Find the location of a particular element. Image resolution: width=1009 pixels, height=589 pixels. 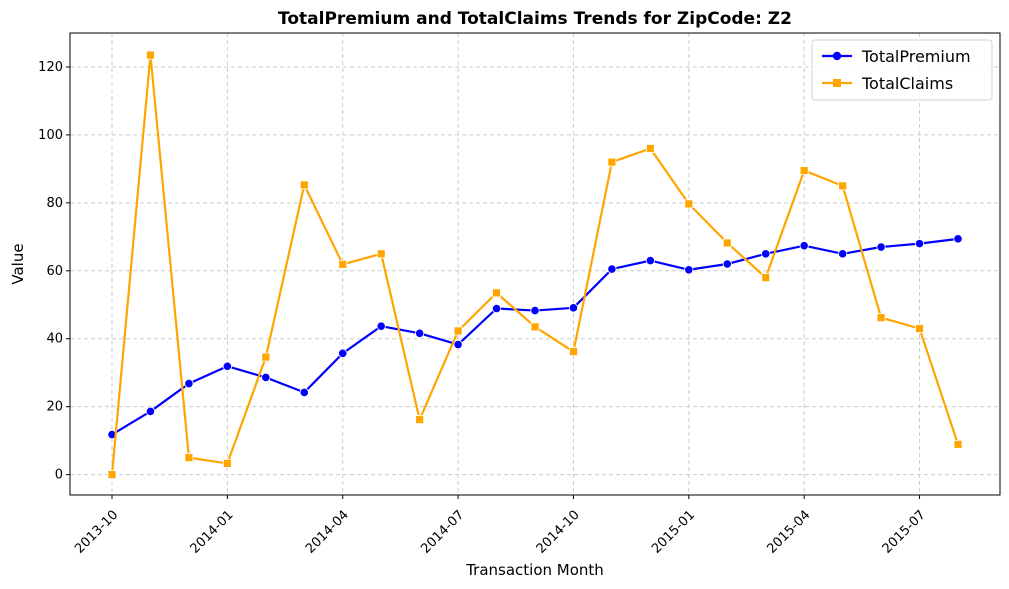

legend-item-TotalClaims: TotalClaims is located at coordinates (887, 83).